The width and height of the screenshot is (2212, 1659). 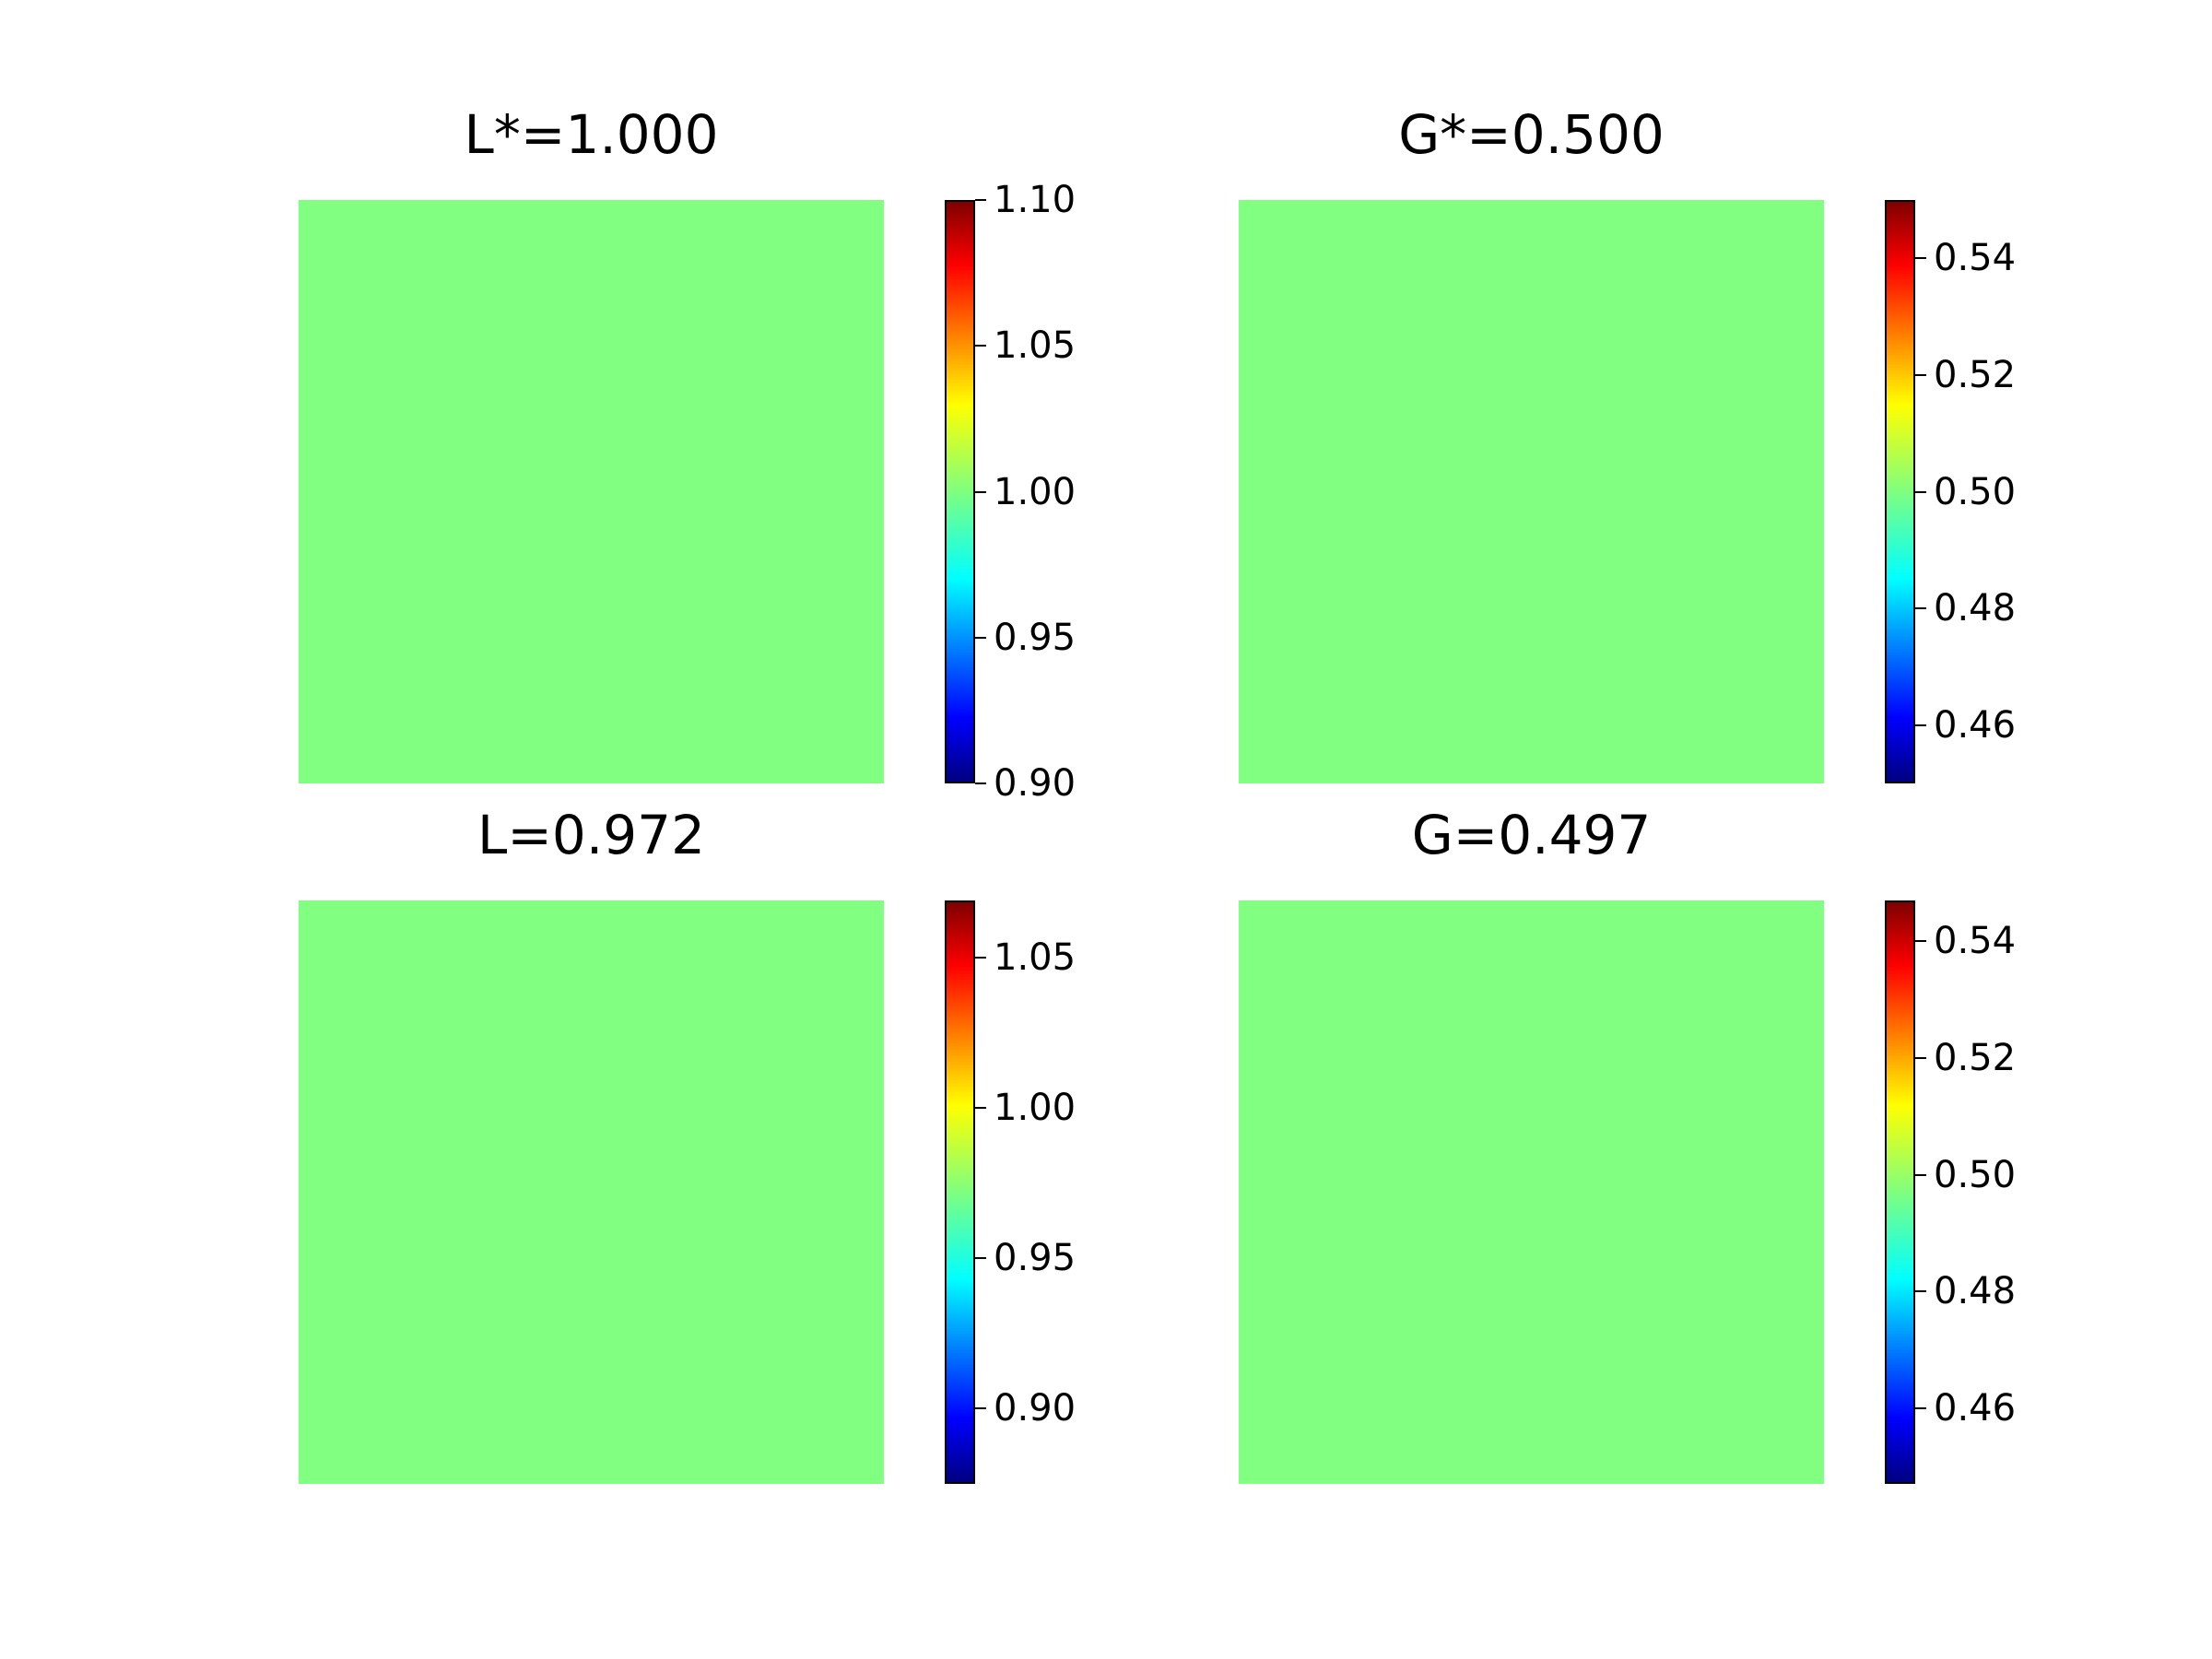 What do you see at coordinates (591, 1192) in the screenshot?
I see `heatmap-l` at bounding box center [591, 1192].